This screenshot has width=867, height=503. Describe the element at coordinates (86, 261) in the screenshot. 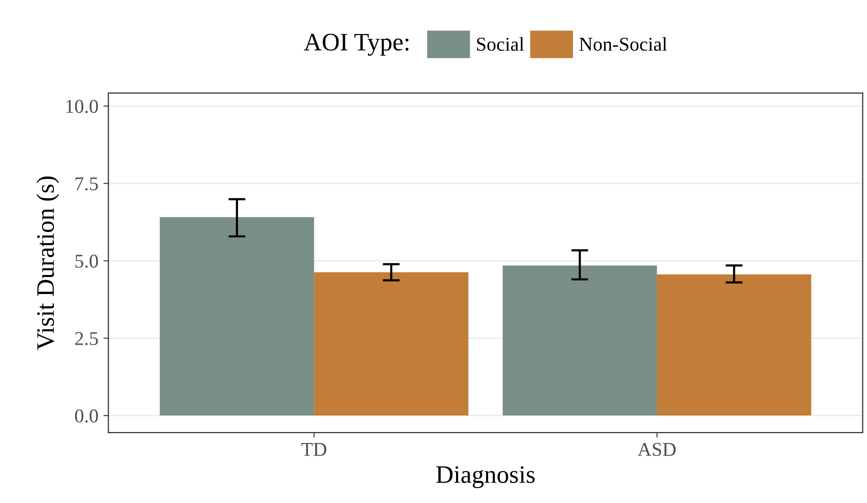

I see `y-tick-label: 5.0` at that location.